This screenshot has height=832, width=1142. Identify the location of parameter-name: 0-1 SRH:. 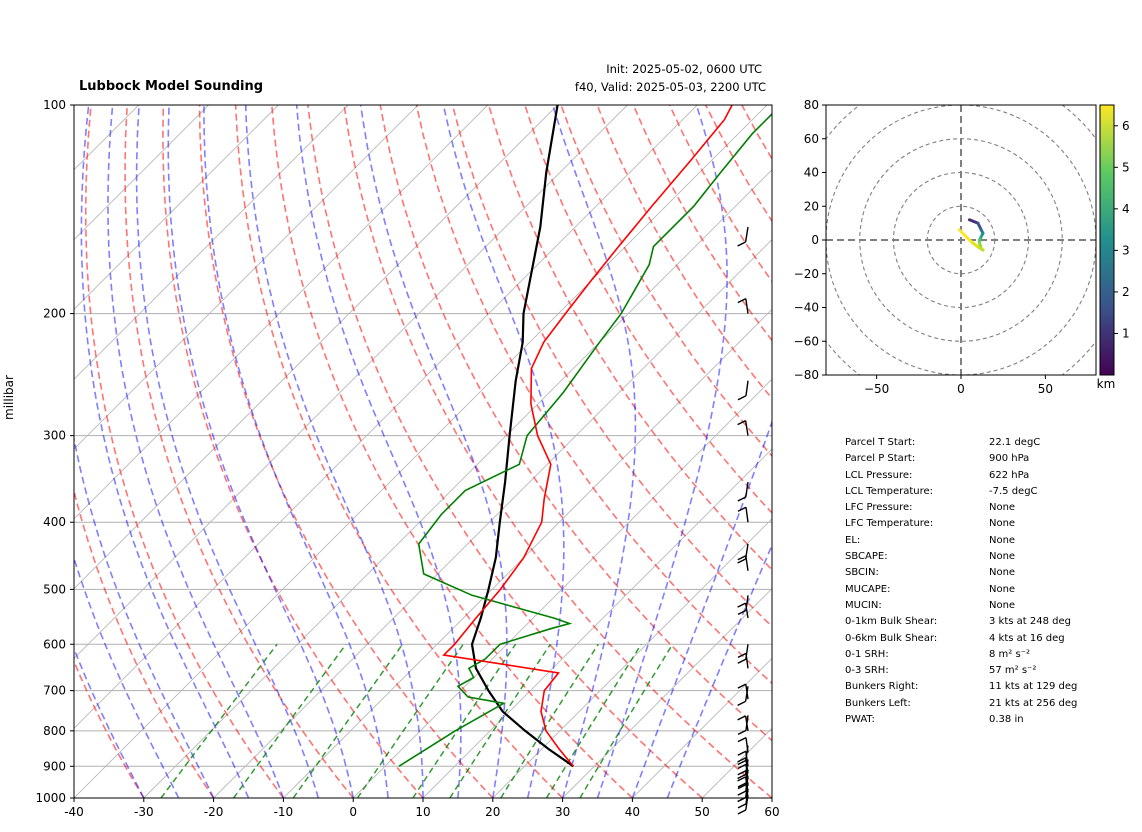
(867, 654).